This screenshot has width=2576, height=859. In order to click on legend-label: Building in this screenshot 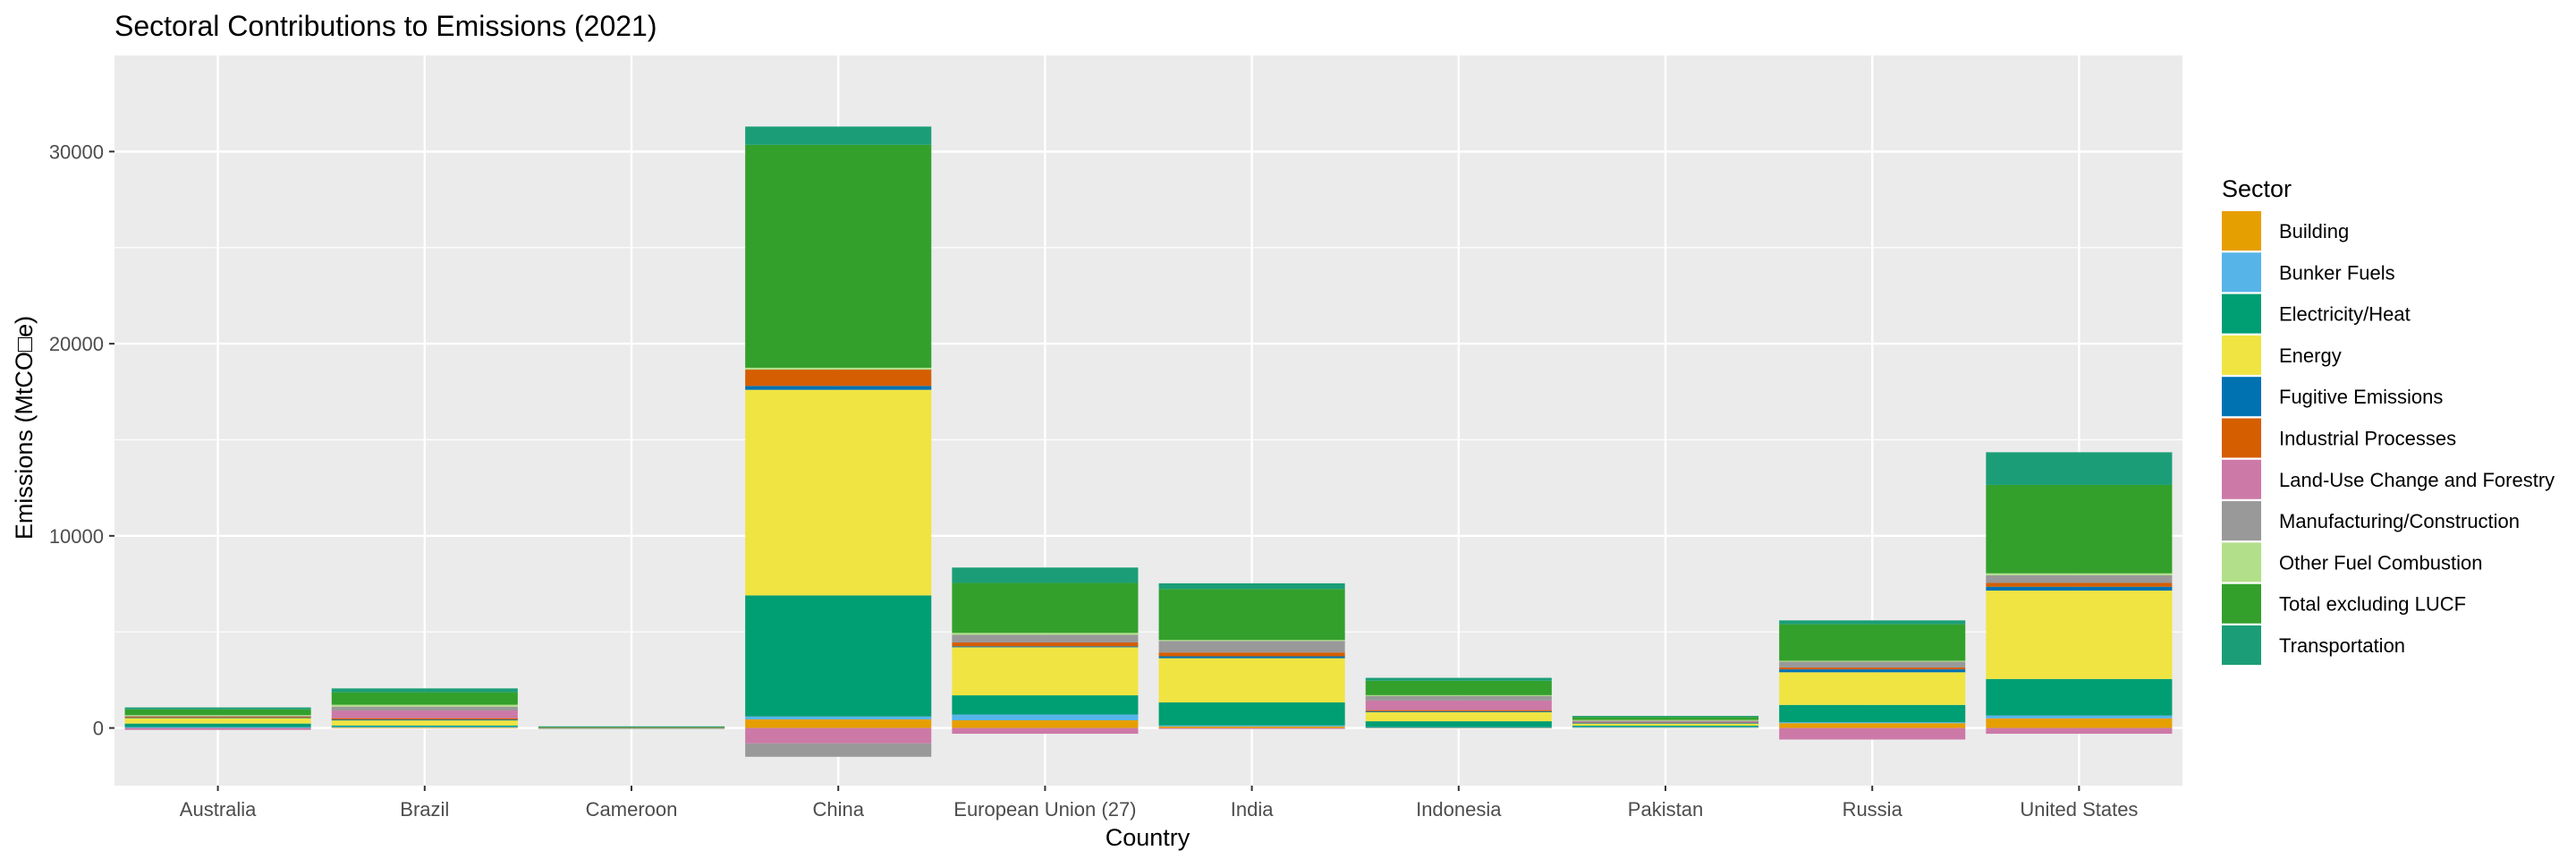, I will do `click(2314, 231)`.